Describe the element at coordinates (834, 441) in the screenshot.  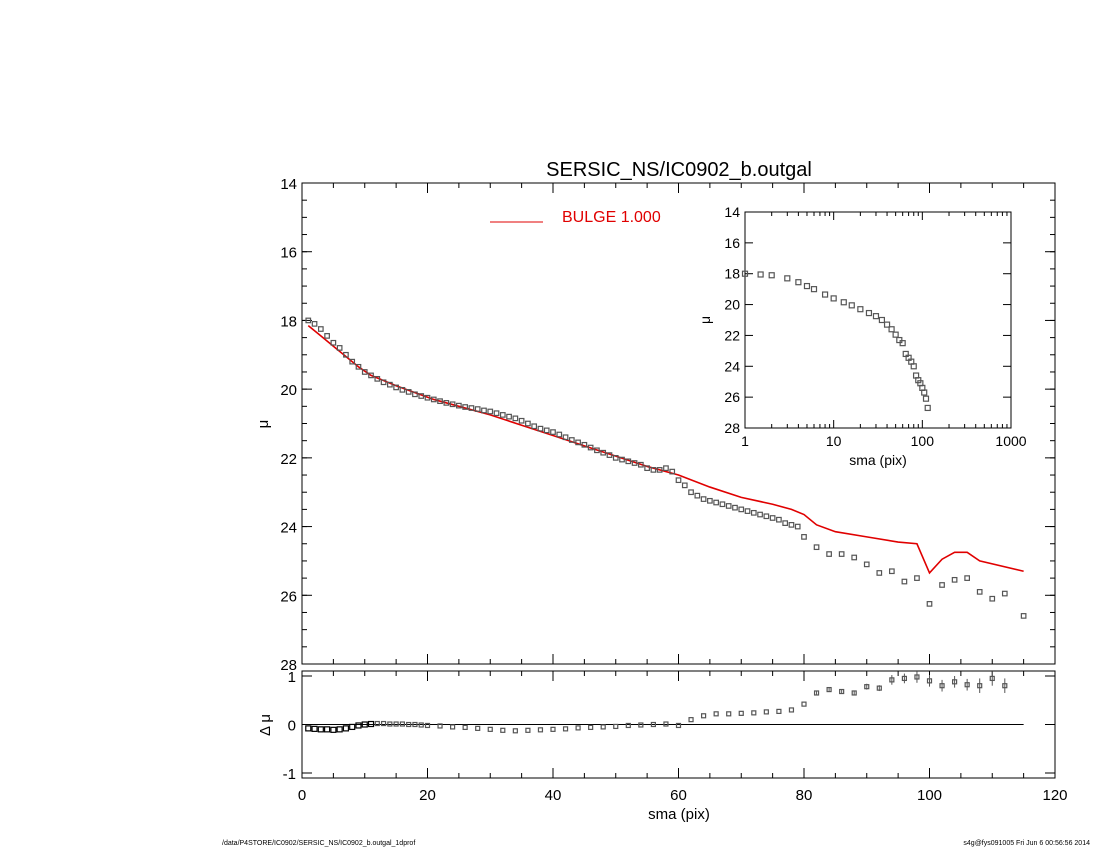
I see `inset-x-tick-label: 10` at that location.